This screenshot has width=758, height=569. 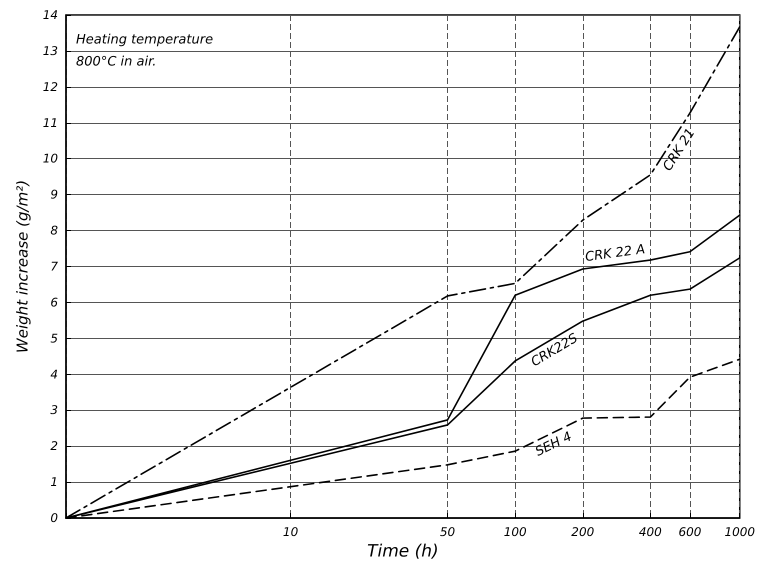 I want to click on y-tick-label: 4, so click(x=54, y=374).